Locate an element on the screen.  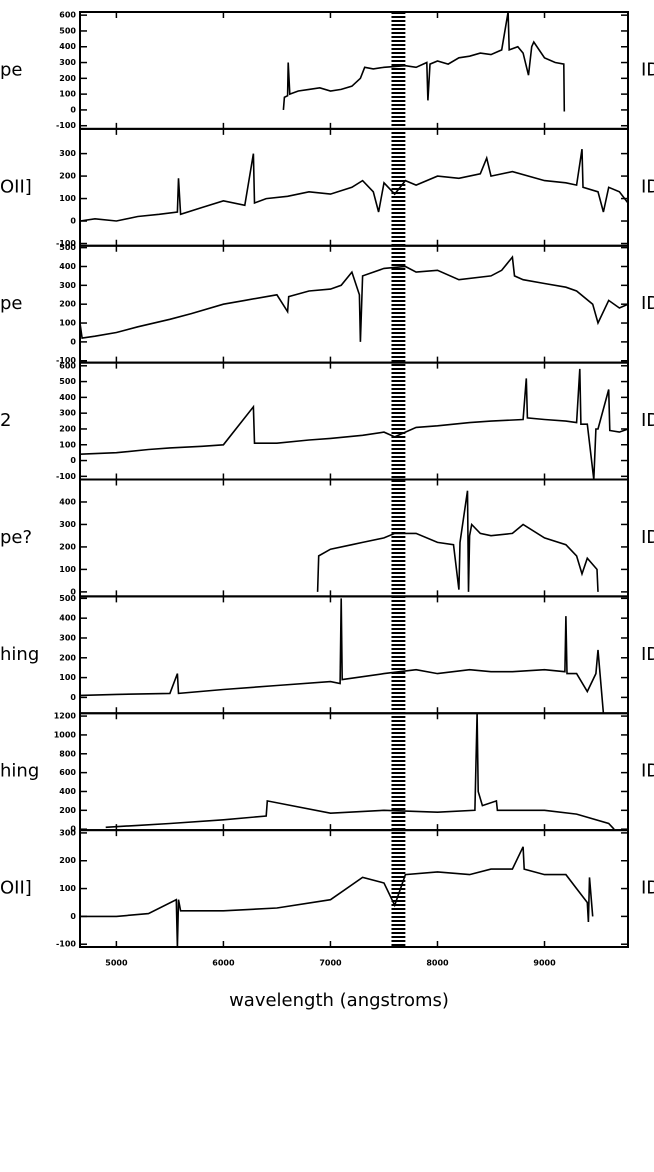
y-tick-label: 1000 is located at coordinates (65, 734).